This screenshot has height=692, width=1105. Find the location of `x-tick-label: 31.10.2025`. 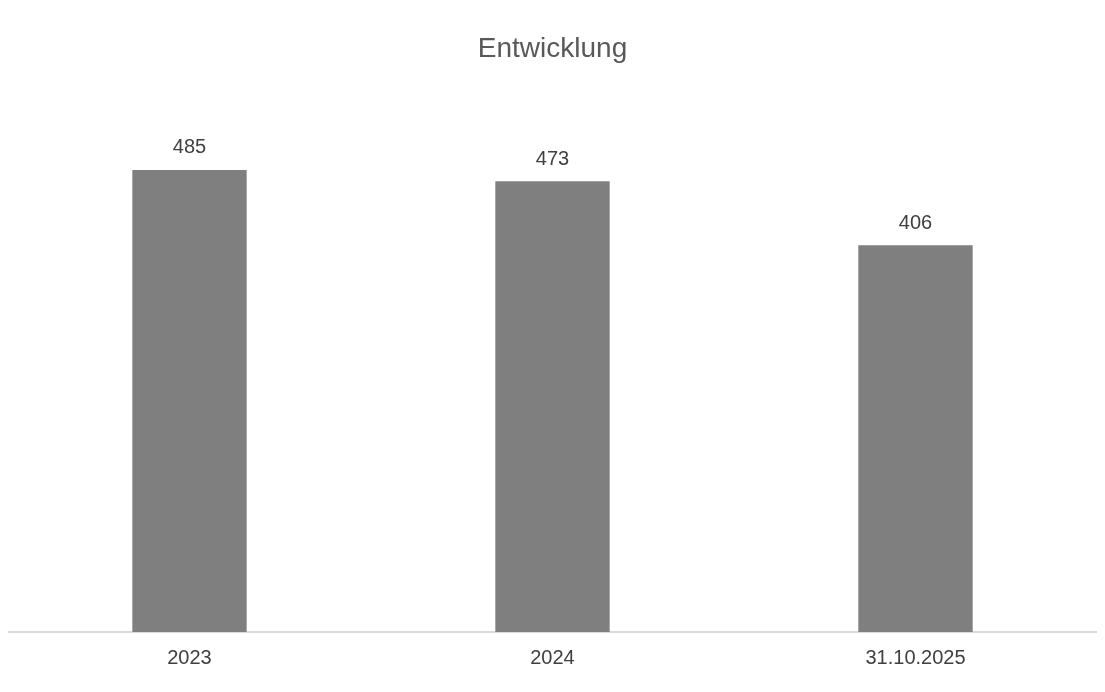

x-tick-label: 31.10.2025 is located at coordinates (915, 656).